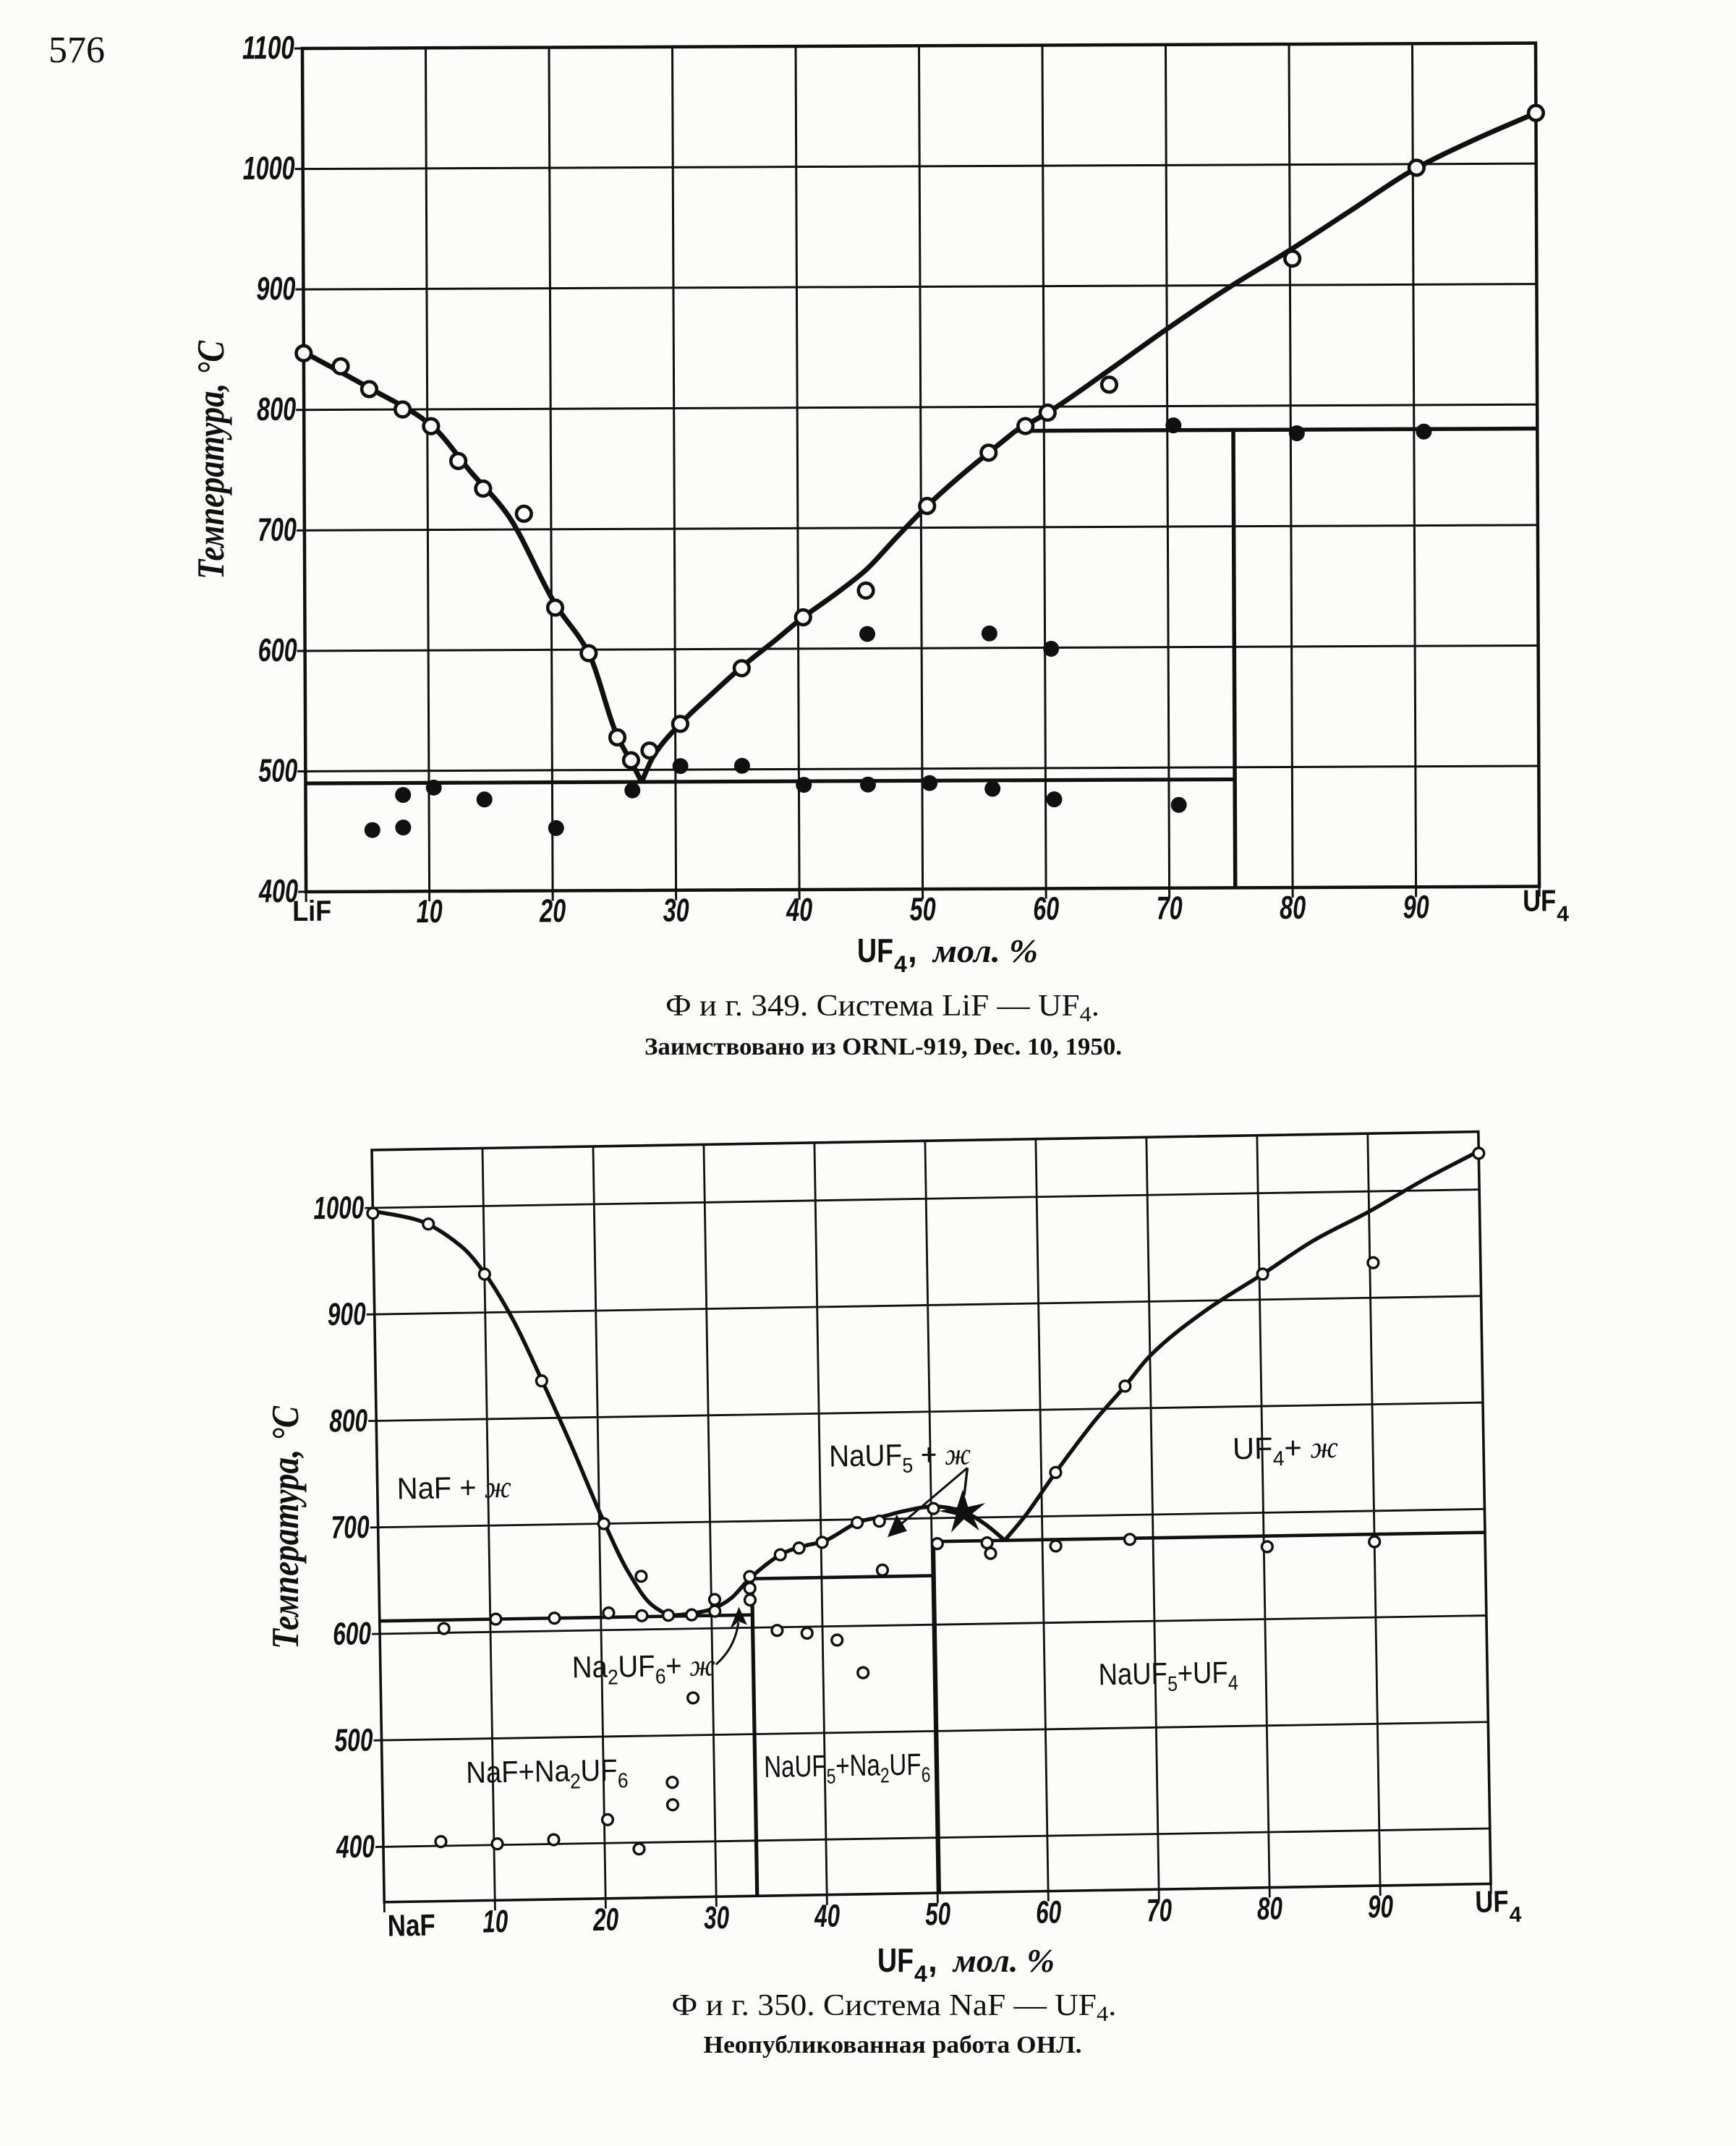  I want to click on svg-text: NaF, so click(411, 1925).